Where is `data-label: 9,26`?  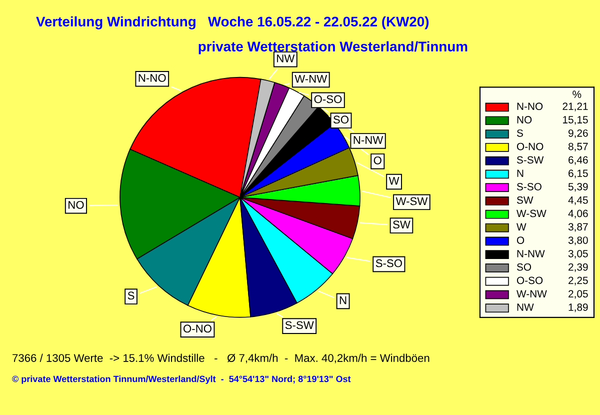
data-label: 9,26 is located at coordinates (578, 133).